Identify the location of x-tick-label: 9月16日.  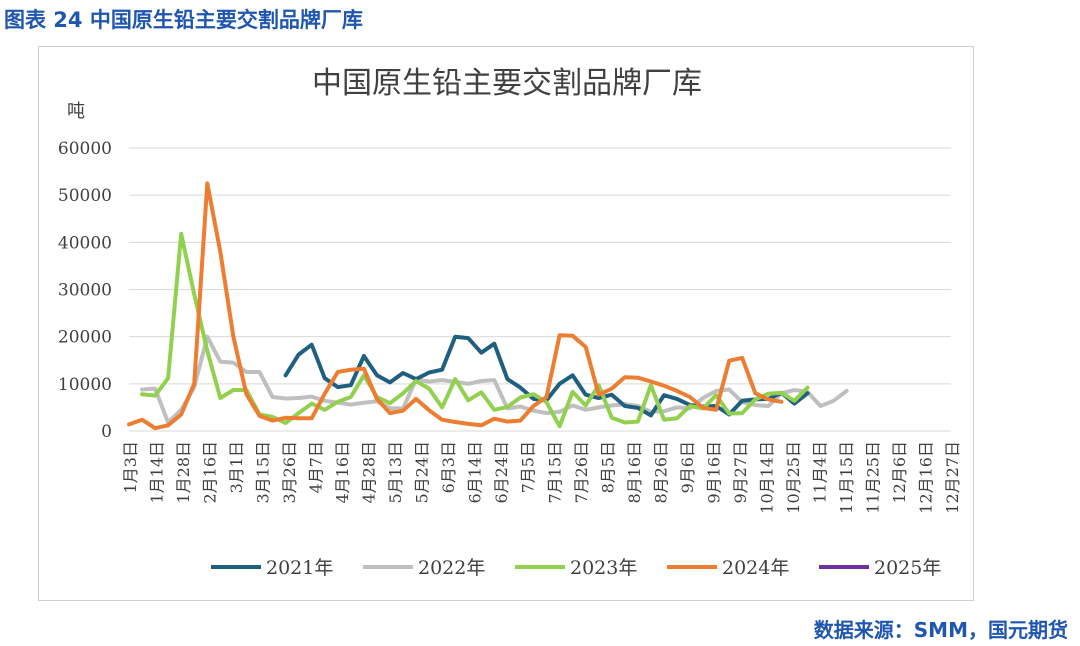
(713, 472).